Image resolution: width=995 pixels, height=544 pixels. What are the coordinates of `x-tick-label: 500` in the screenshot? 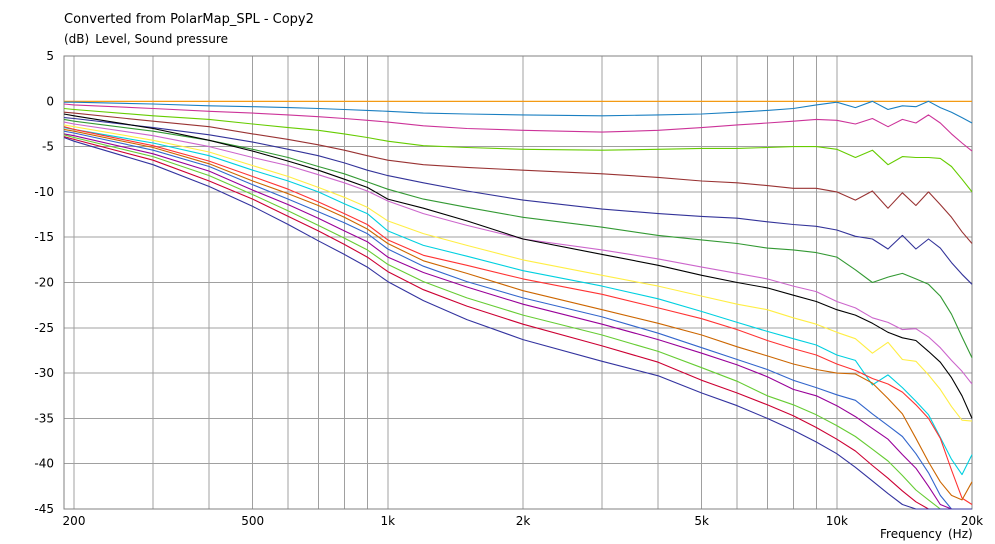 It's located at (252, 521).